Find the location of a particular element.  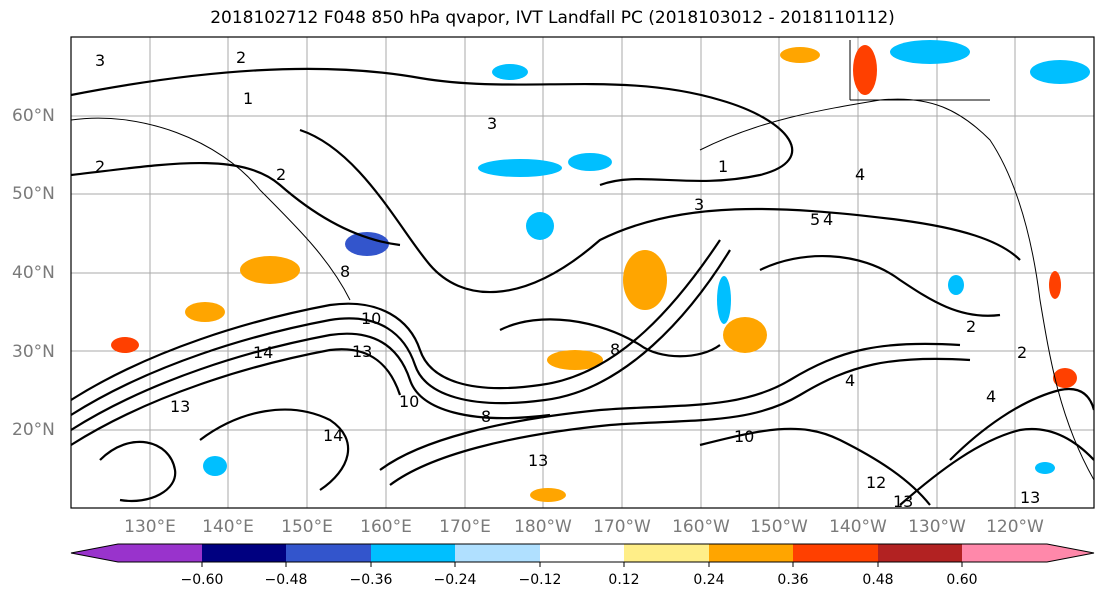

colorbar-tick-label: 0.24 is located at coordinates (708, 580).